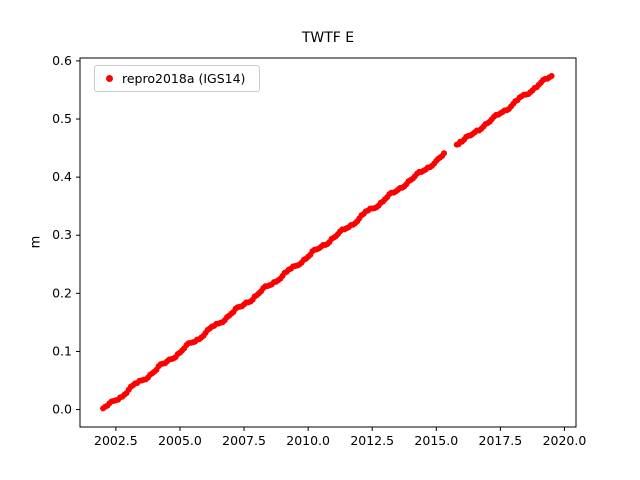 The height and width of the screenshot is (480, 640). What do you see at coordinates (62, 292) in the screenshot?
I see `y-tick-label: 0.2` at bounding box center [62, 292].